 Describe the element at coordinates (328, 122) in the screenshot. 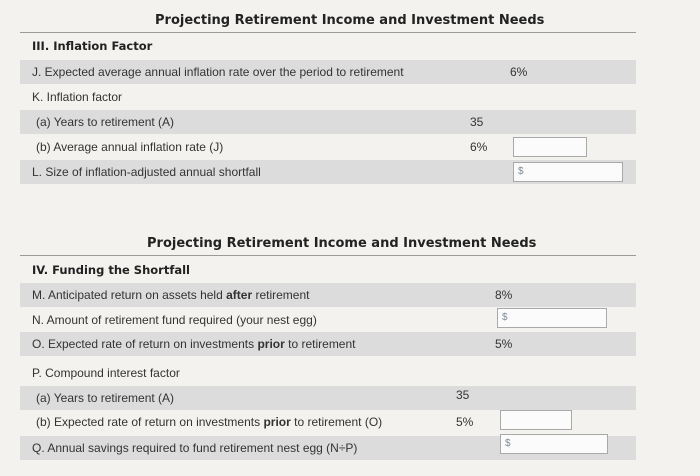

I see `row-k-a: (a) Years to retirement (A) 35` at that location.